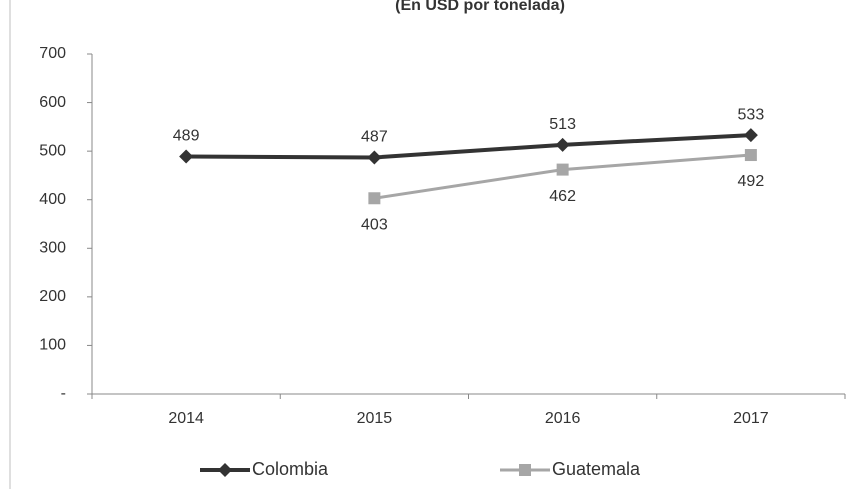 This screenshot has width=850, height=489. What do you see at coordinates (52, 199) in the screenshot?
I see `y-tick-label: 400` at bounding box center [52, 199].